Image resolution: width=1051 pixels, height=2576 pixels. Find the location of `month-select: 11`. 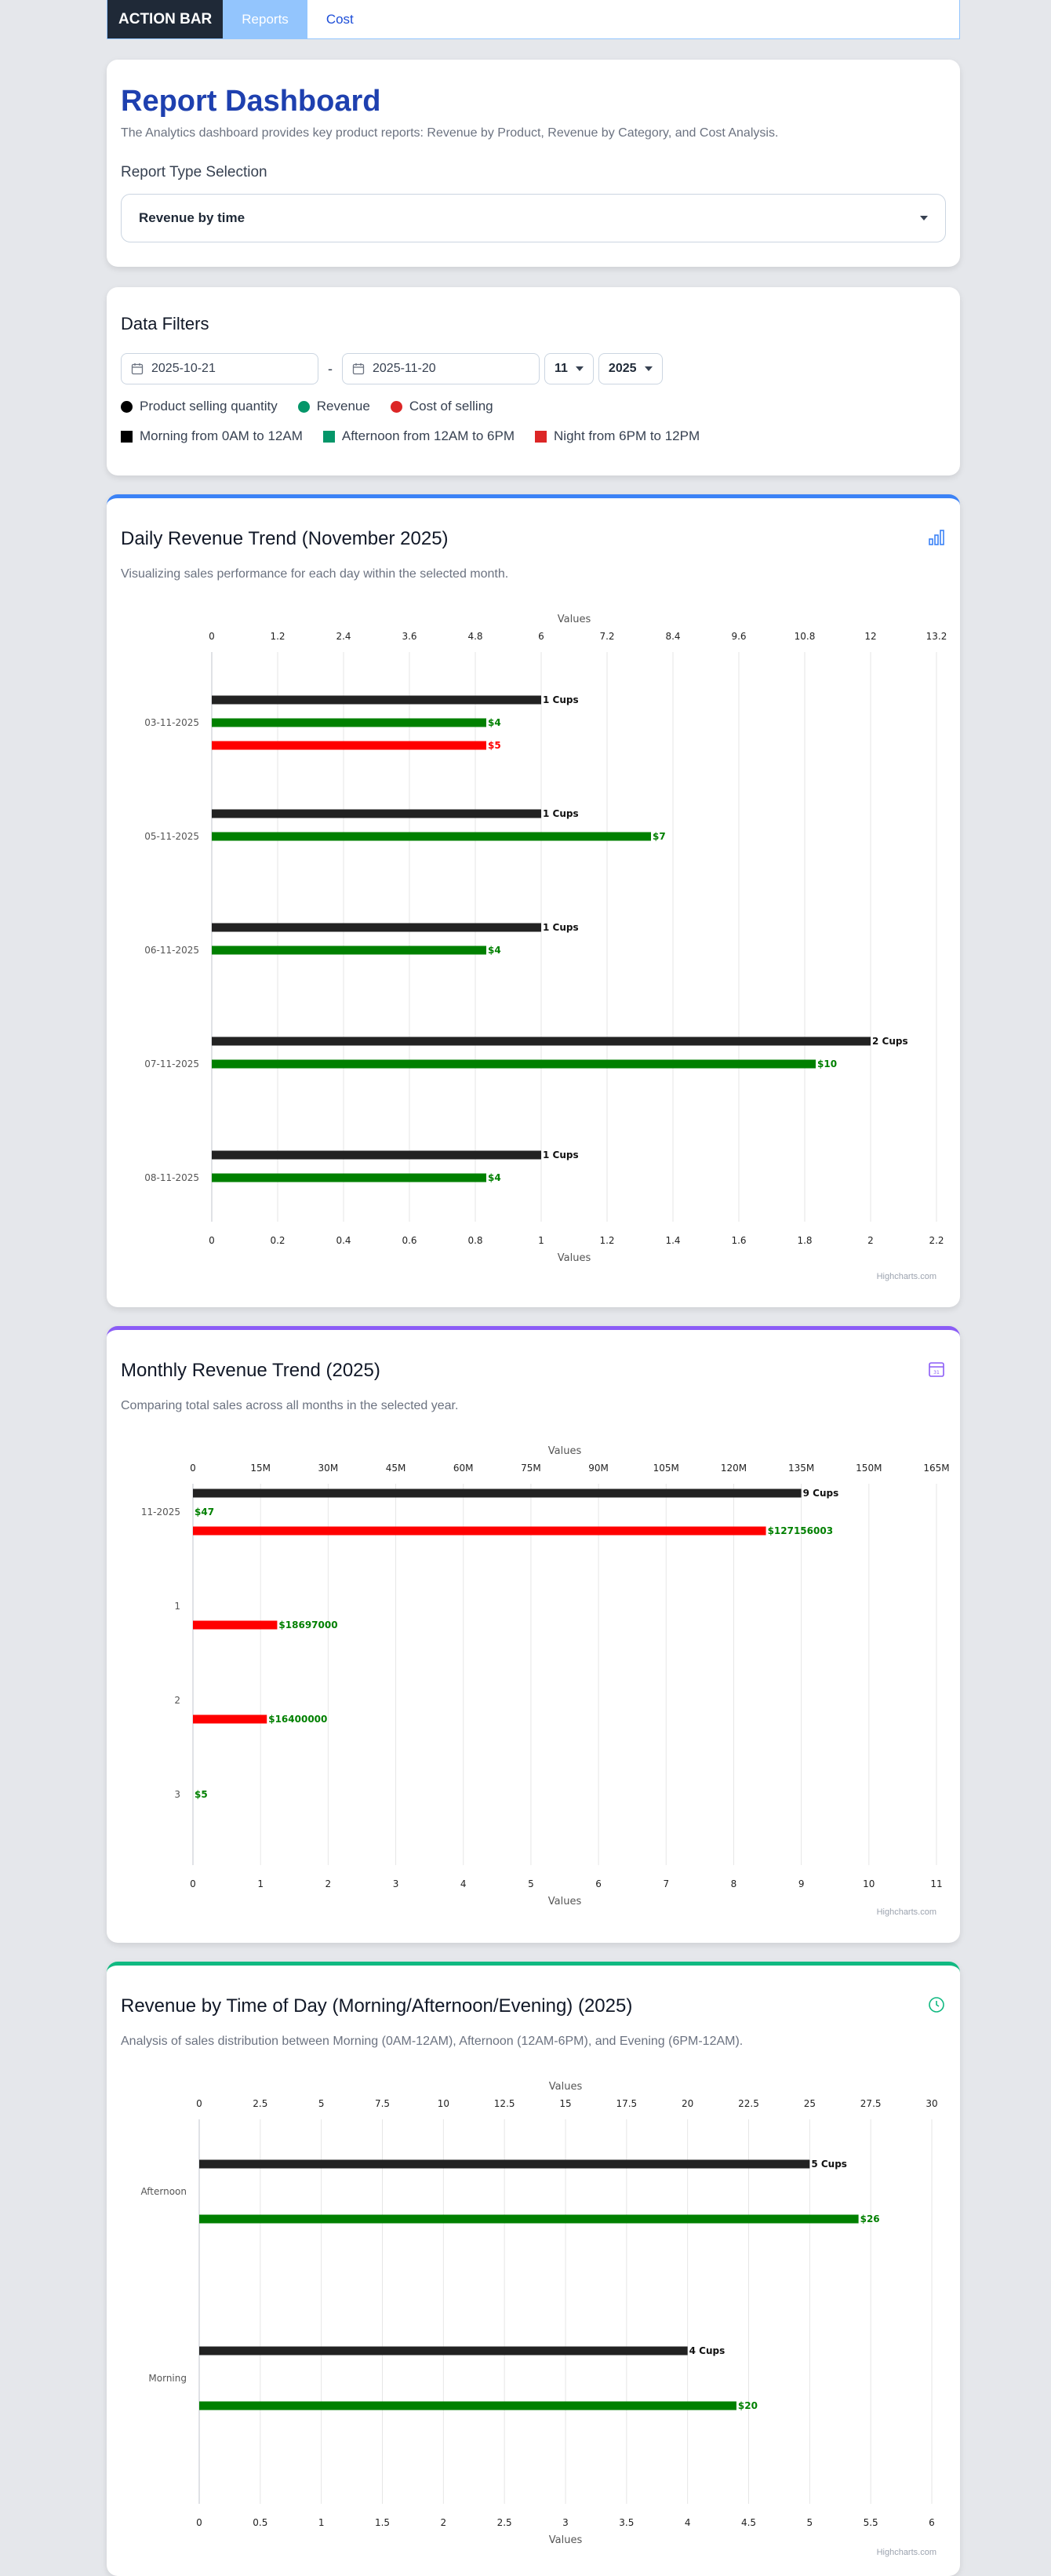

month-select: 11 is located at coordinates (569, 368).